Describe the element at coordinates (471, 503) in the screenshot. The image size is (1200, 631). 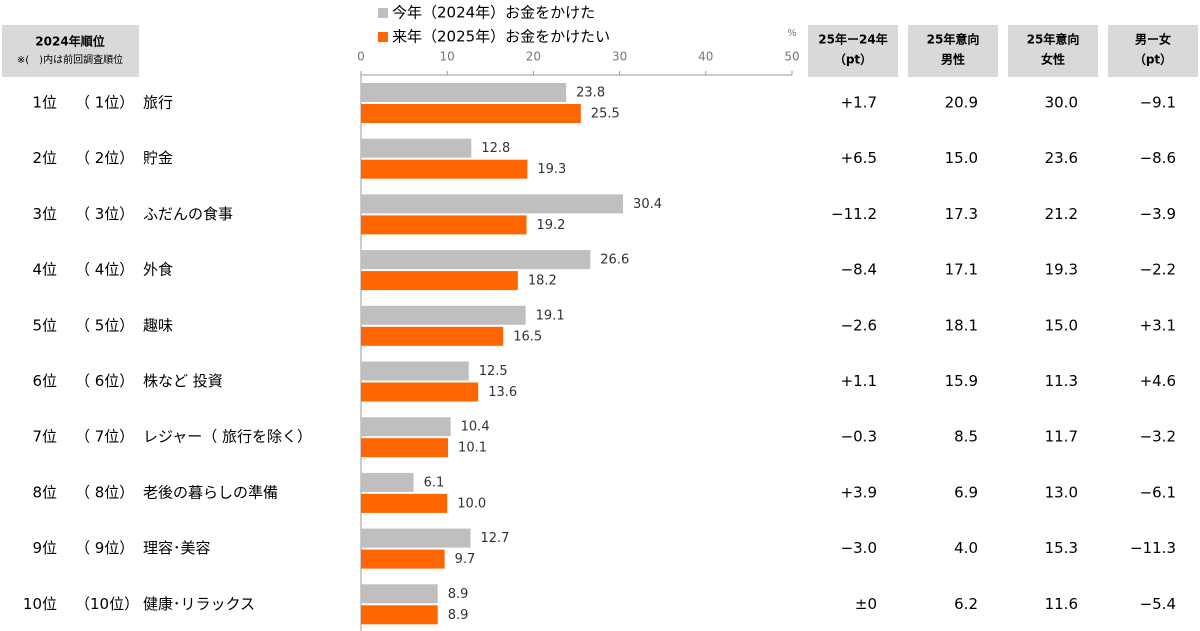
I see `value-label: 10.0` at that location.